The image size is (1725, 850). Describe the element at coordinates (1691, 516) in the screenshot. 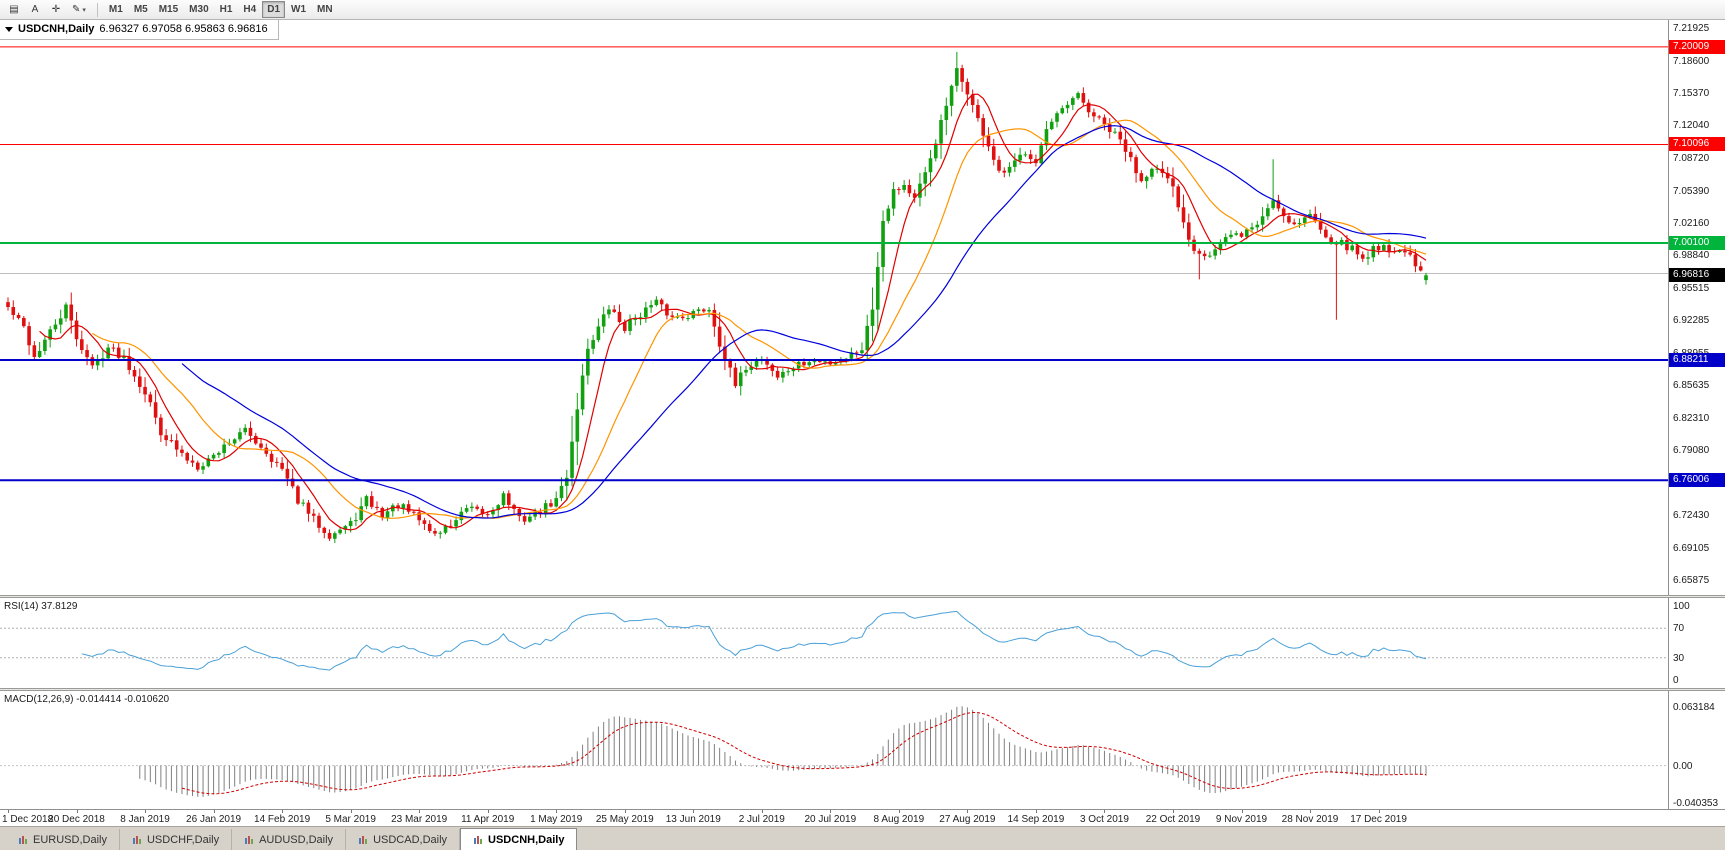

I see `price-axis-tick: 6.72430` at that location.